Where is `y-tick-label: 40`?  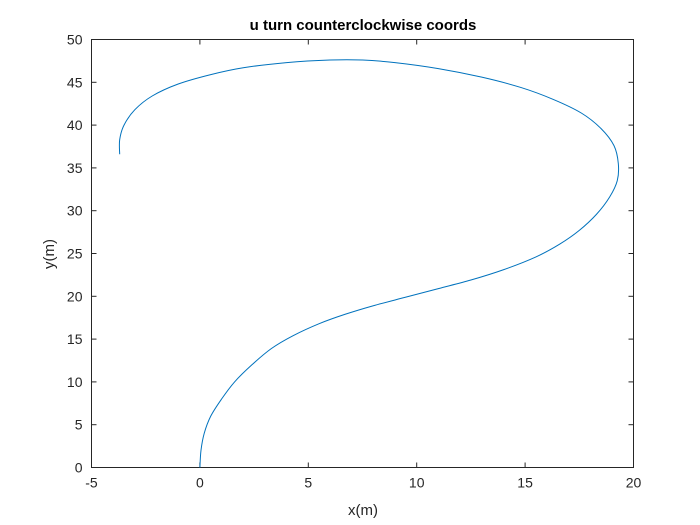 y-tick-label: 40 is located at coordinates (75, 125).